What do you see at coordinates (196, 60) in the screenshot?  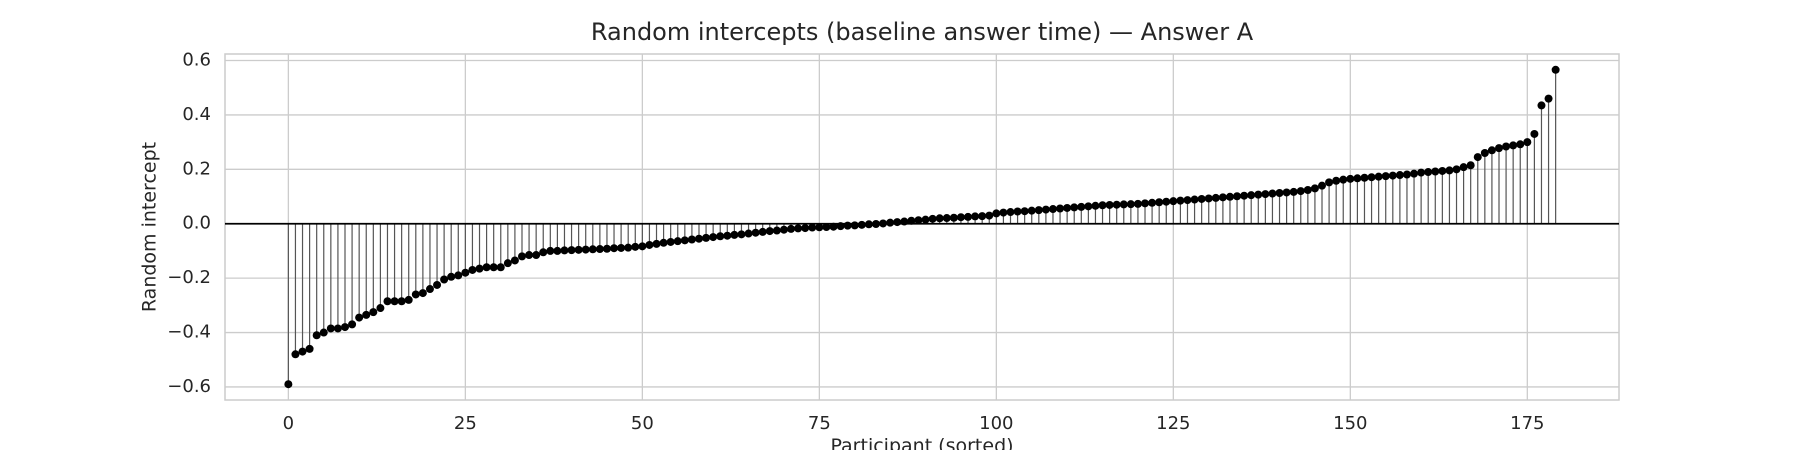 I see `y-tick-label: 0.6` at bounding box center [196, 60].